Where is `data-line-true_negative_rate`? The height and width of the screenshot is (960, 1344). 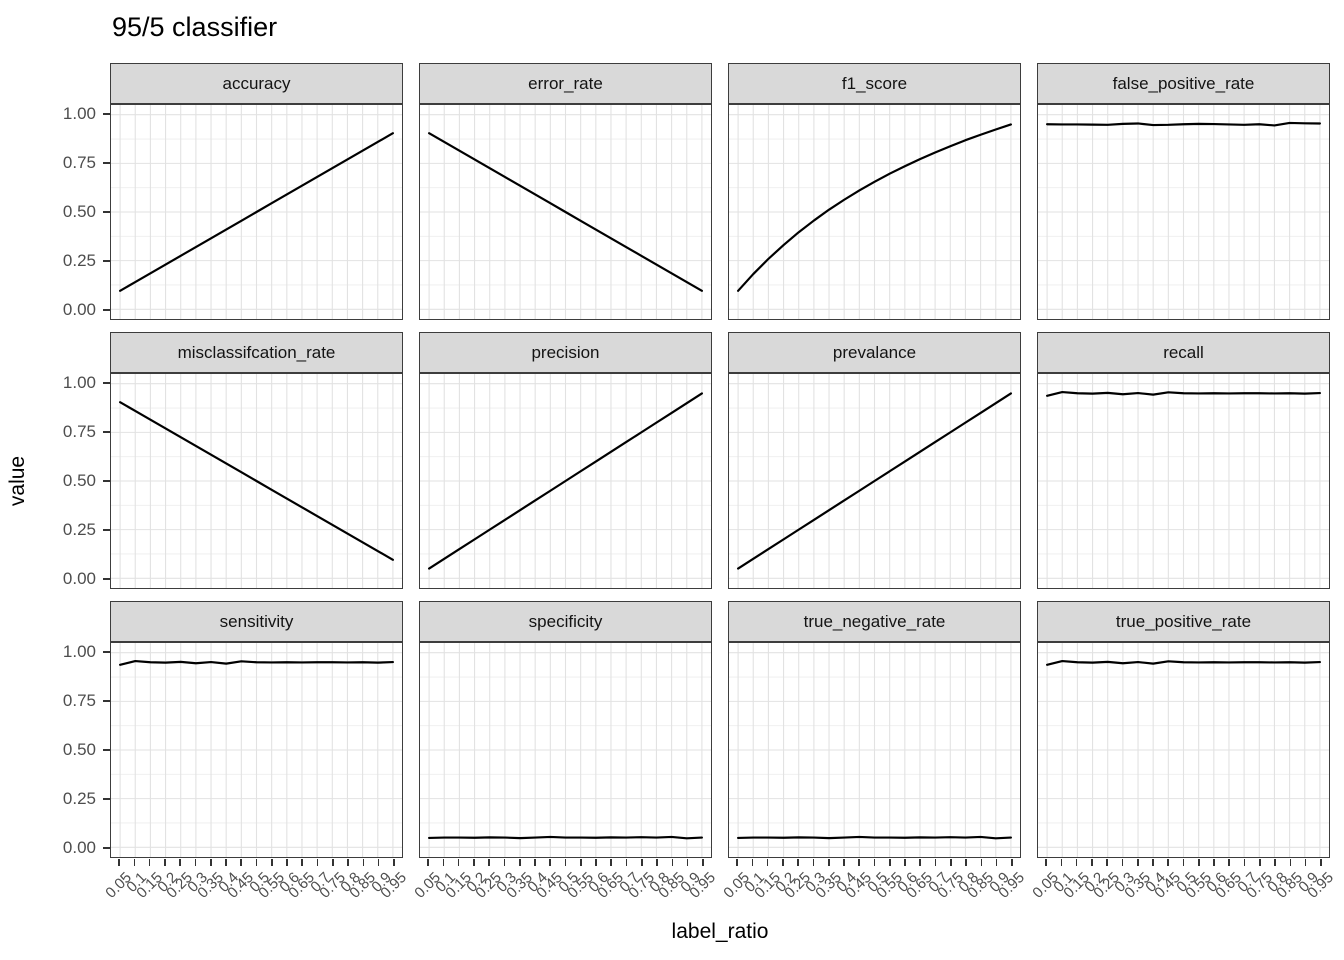
data-line-true_negative_rate is located at coordinates (874, 837).